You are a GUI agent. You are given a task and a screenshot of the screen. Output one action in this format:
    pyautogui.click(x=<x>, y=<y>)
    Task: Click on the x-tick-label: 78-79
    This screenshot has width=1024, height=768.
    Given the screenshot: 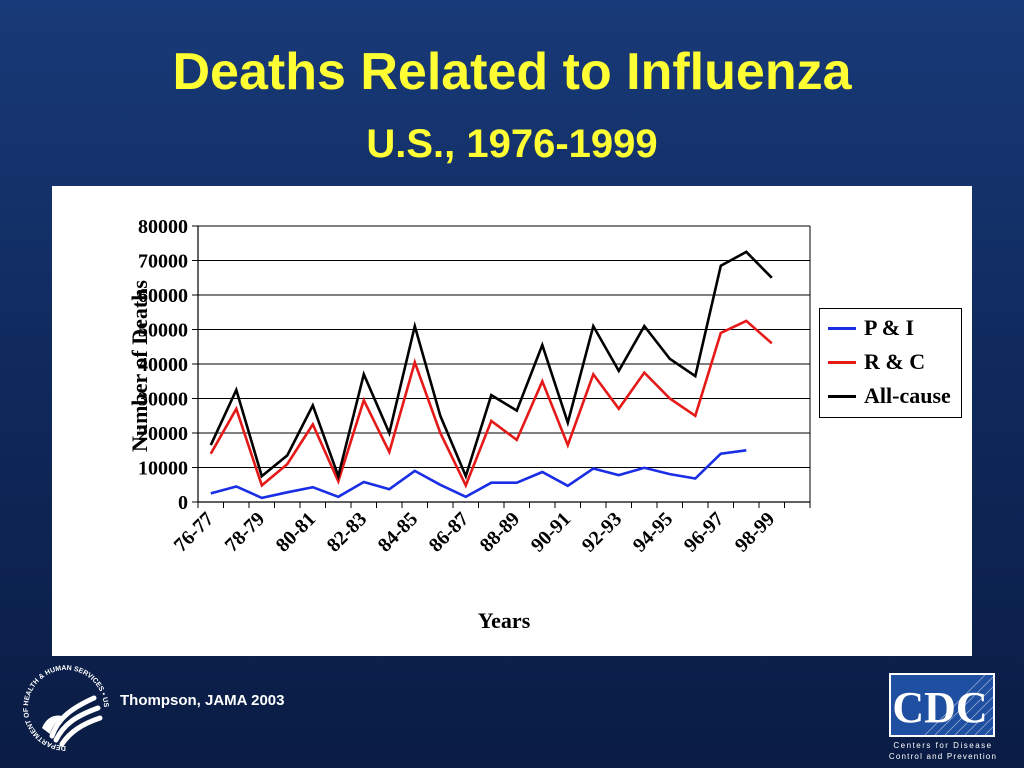 What is the action you would take?
    pyautogui.click(x=245, y=532)
    